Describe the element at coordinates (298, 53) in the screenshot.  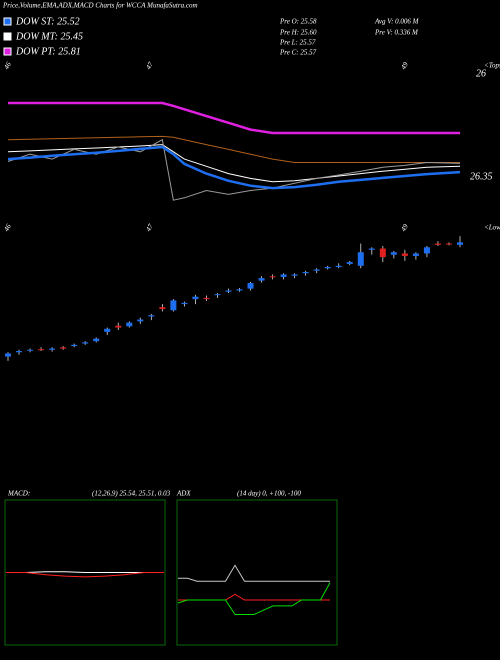
I see `info-text: Pre C: 25.57` at that location.